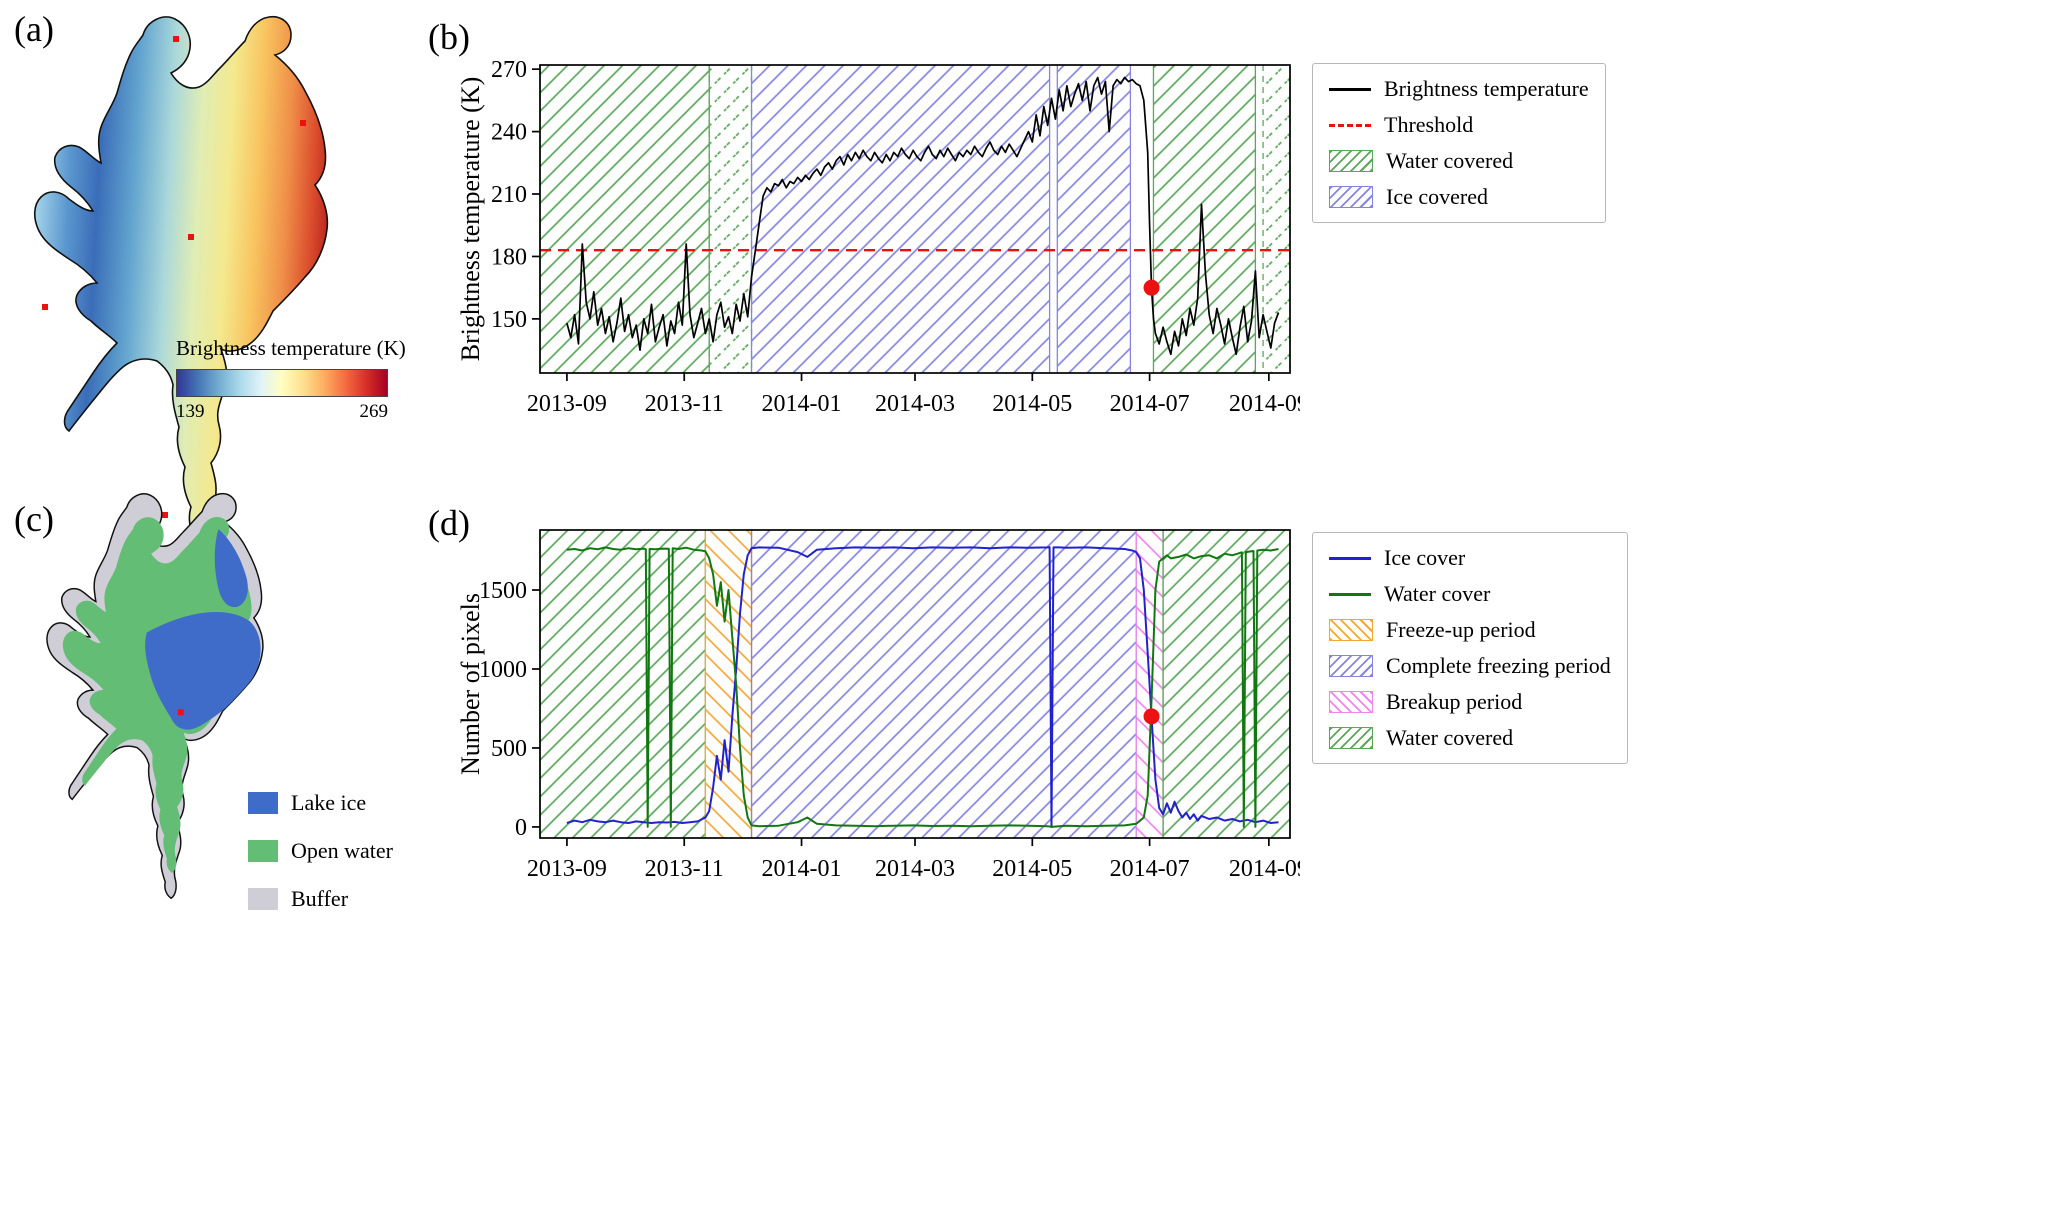 The height and width of the screenshot is (1211, 2067). Describe the element at coordinates (374, 411) in the screenshot. I see `colorbar-max-label: 269` at that location.